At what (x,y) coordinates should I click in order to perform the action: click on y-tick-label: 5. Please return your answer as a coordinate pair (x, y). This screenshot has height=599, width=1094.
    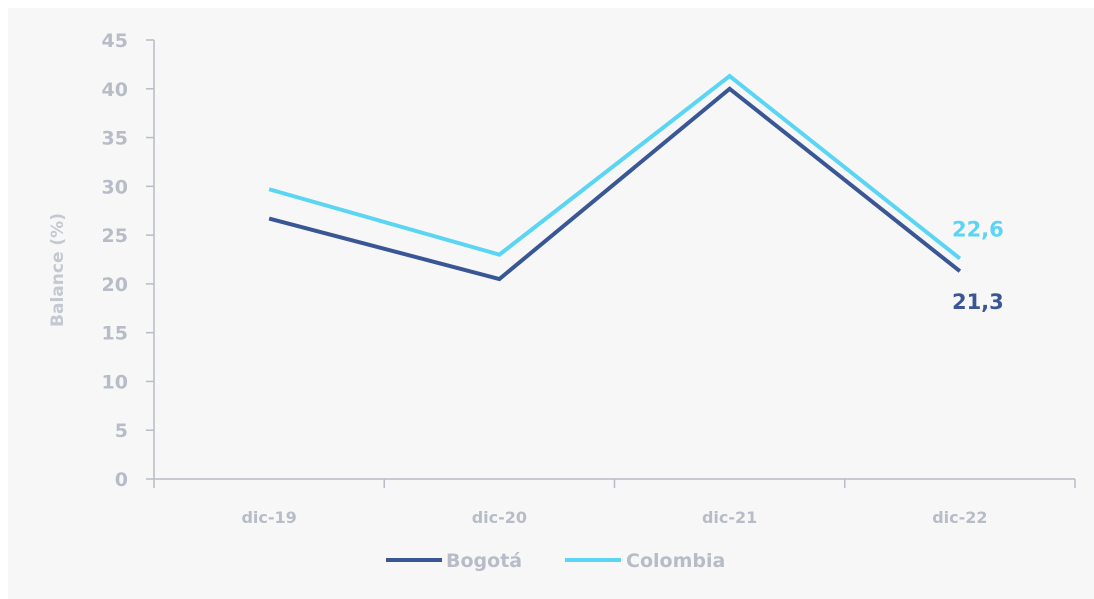
    Looking at the image, I should click on (121, 431).